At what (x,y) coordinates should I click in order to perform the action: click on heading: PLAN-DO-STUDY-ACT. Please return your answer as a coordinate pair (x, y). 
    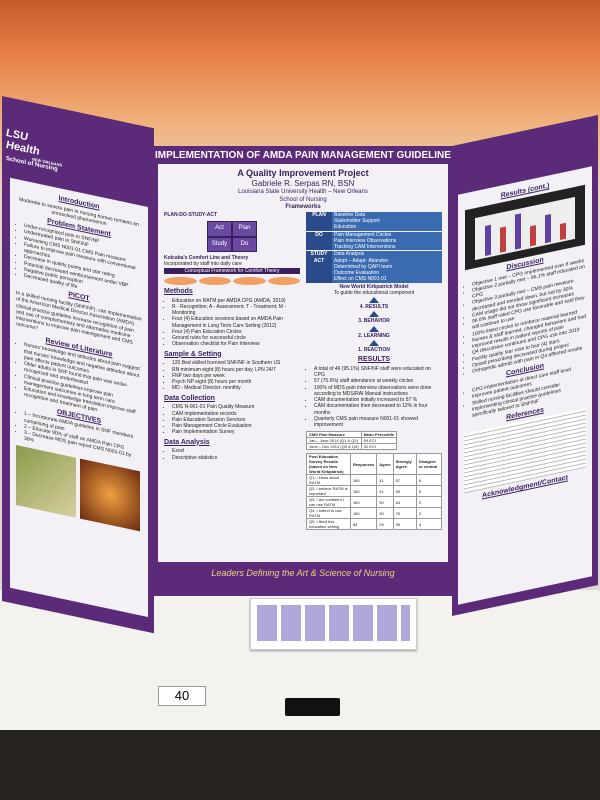
    Looking at the image, I should click on (191, 214).